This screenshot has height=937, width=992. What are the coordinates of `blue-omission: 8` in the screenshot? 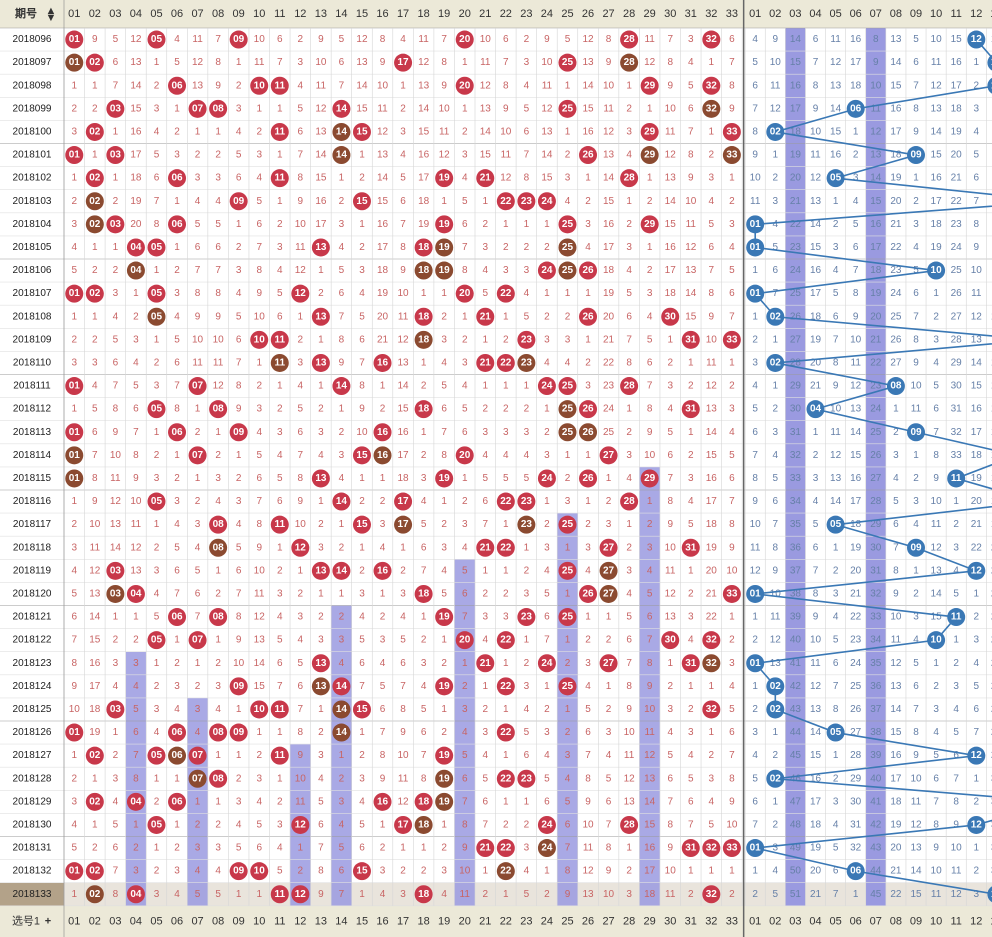 It's located at (936, 824).